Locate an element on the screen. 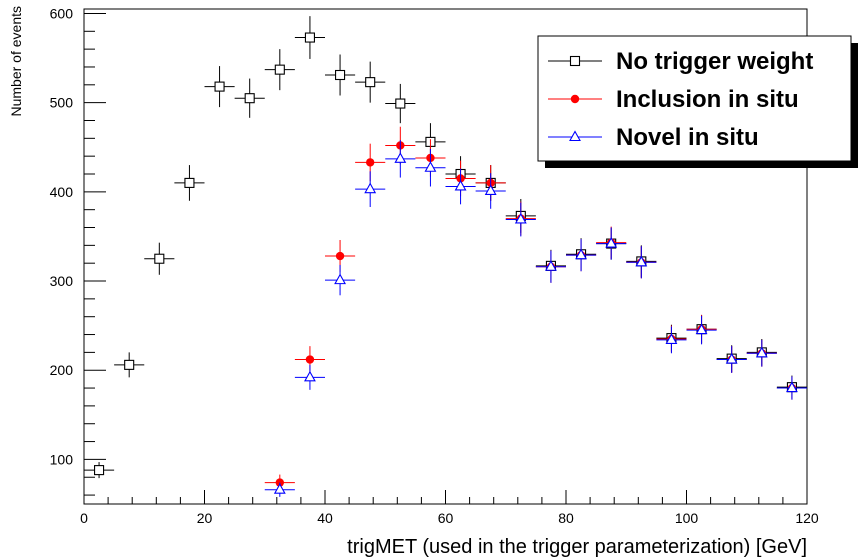 The width and height of the screenshot is (859, 559). y-tick-label: 100 is located at coordinates (62, 459).